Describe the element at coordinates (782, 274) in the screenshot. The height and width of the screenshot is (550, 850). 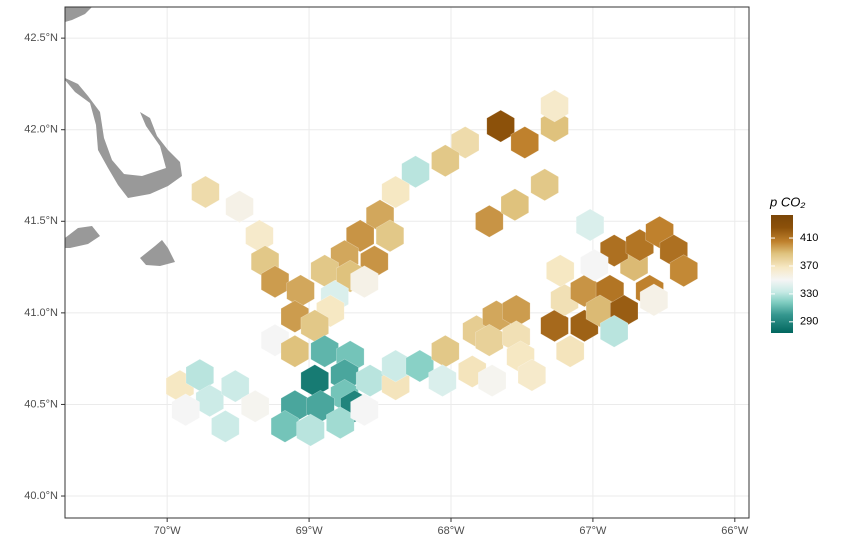
I see `colorbar` at that location.